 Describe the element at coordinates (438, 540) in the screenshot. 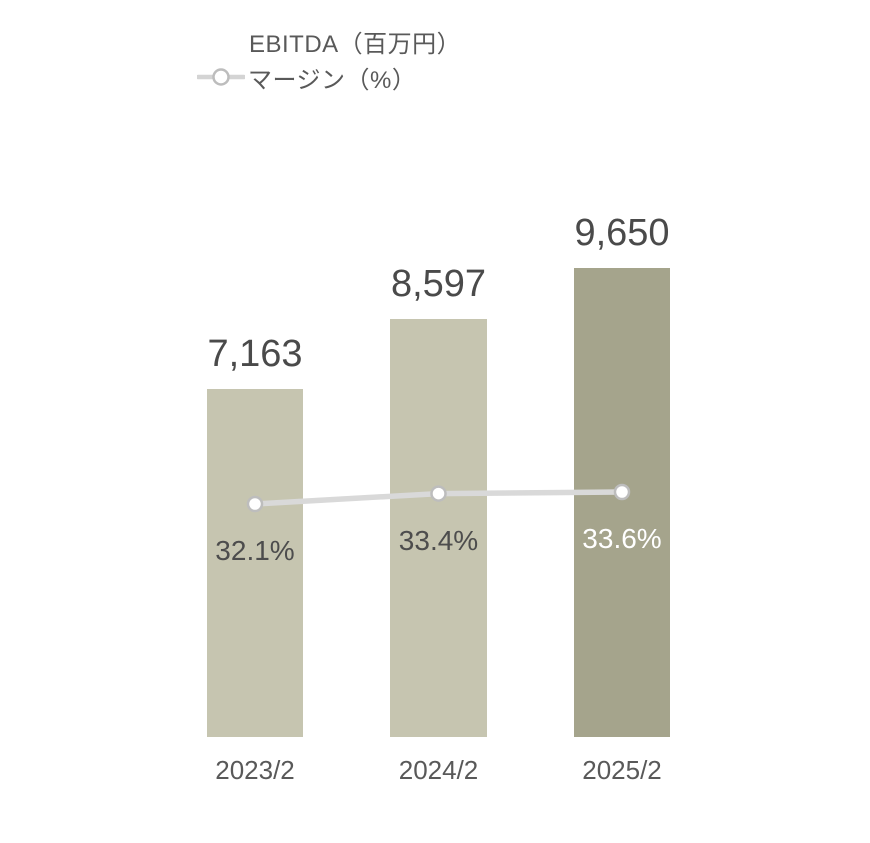

I see `margin-value-label: 33.4%` at that location.